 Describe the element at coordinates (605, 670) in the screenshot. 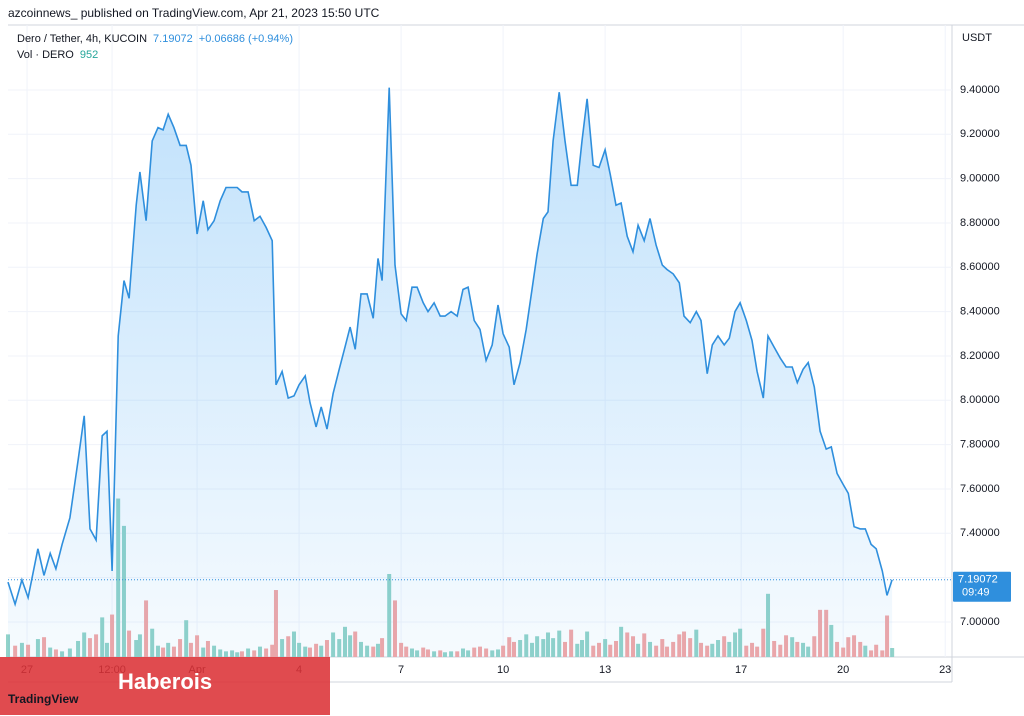

I see `x-tick-label: 13` at that location.